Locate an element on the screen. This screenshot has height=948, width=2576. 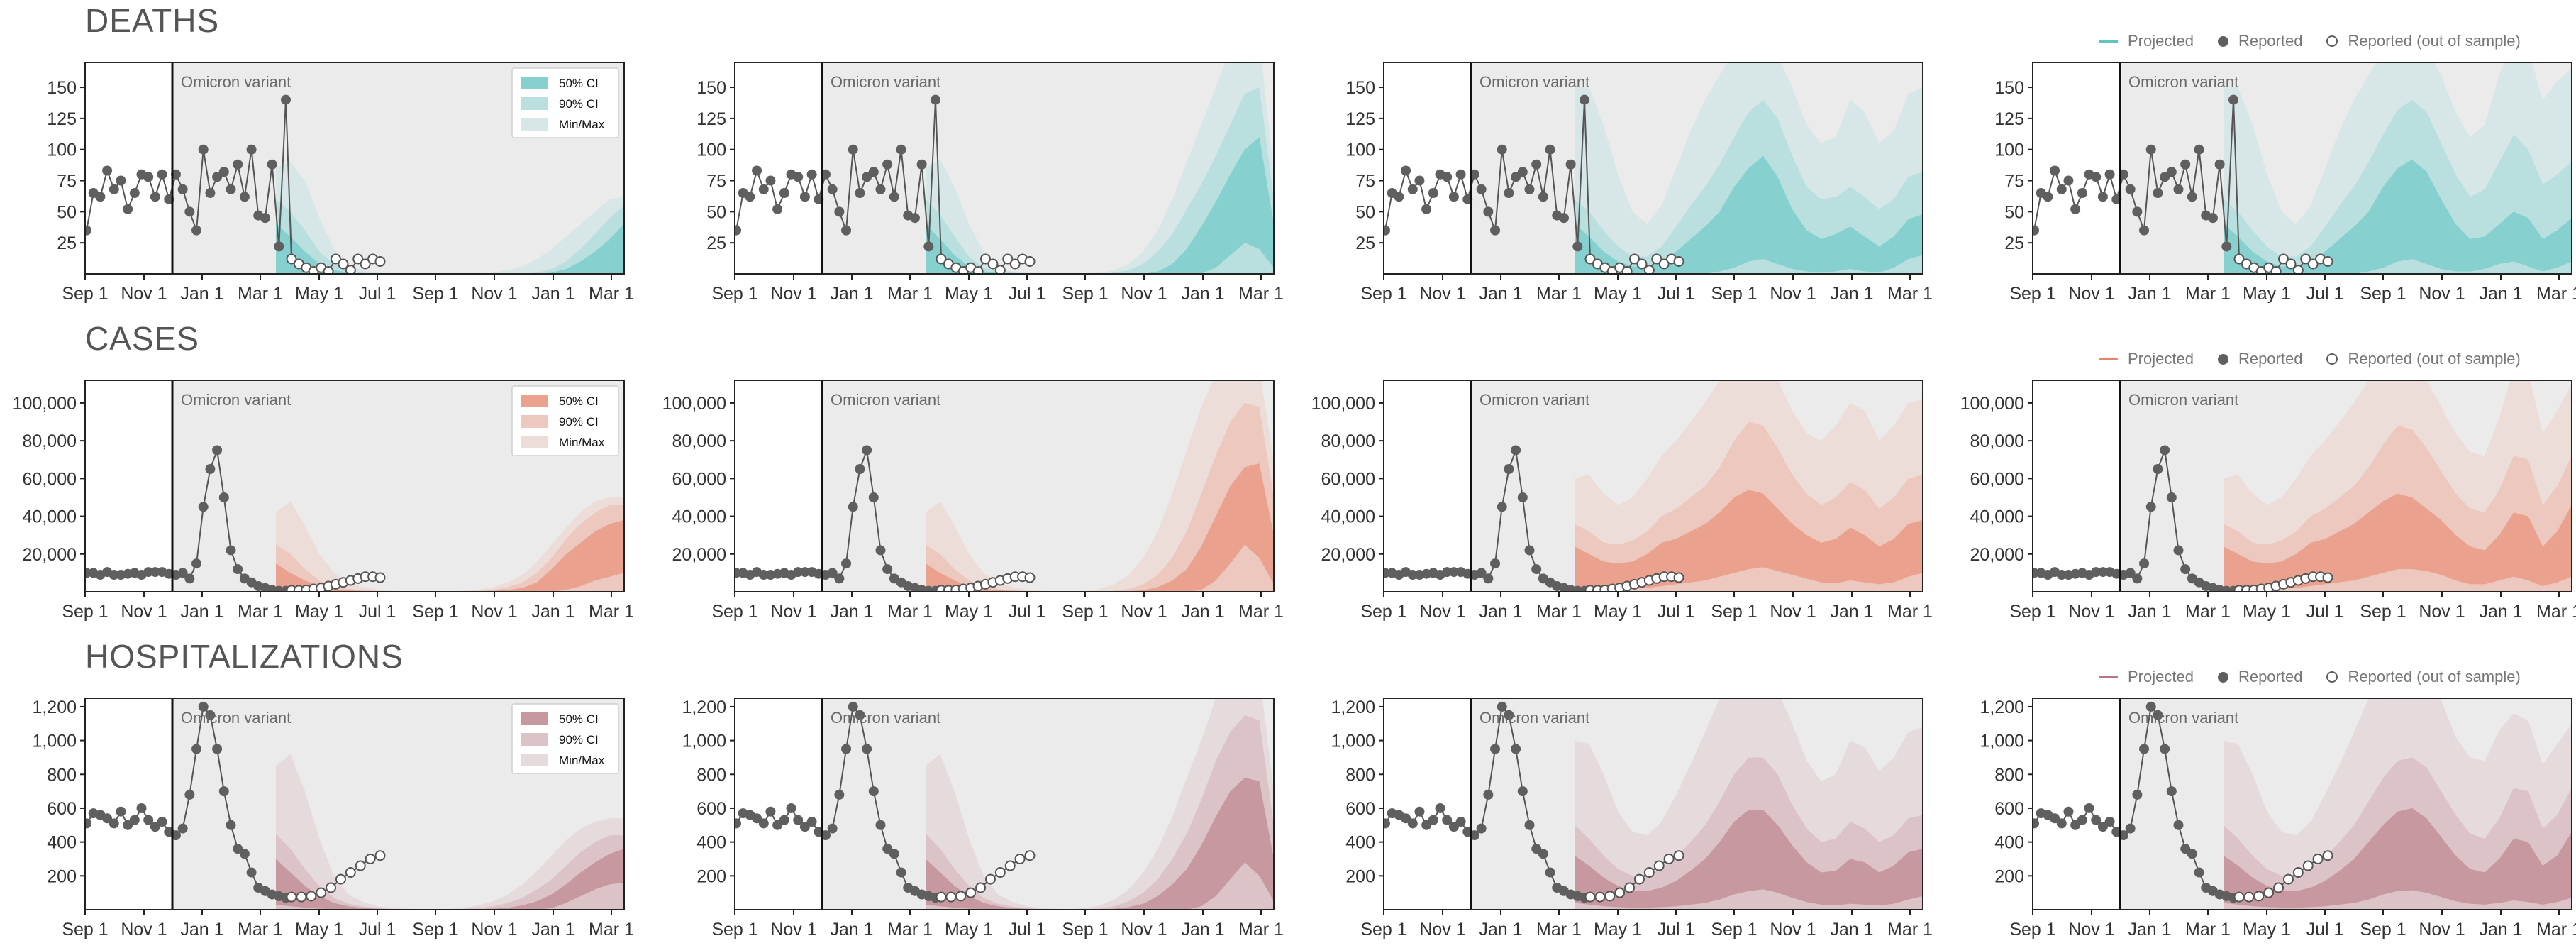
legend-out-of-sample-label: Reported (out of sample) is located at coordinates (2434, 359).